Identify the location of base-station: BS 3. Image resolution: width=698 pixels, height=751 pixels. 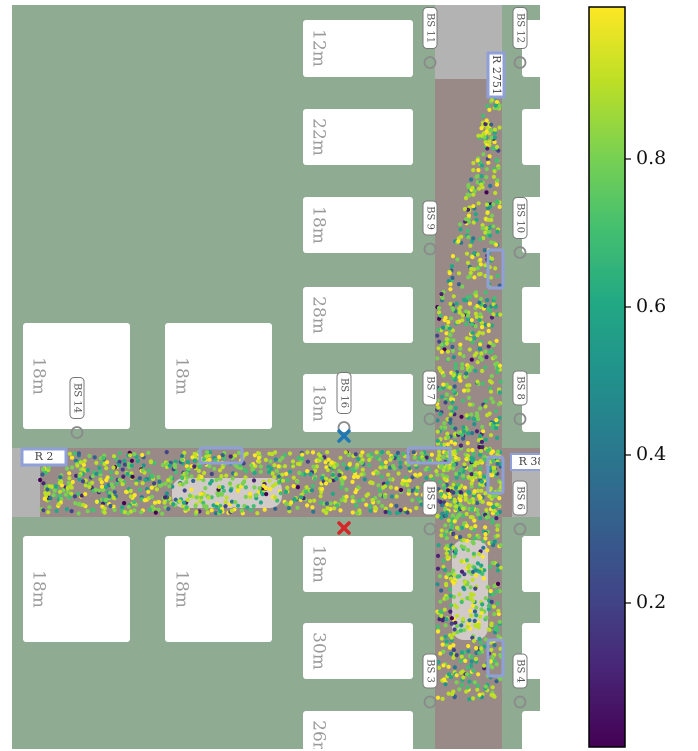
(430, 681).